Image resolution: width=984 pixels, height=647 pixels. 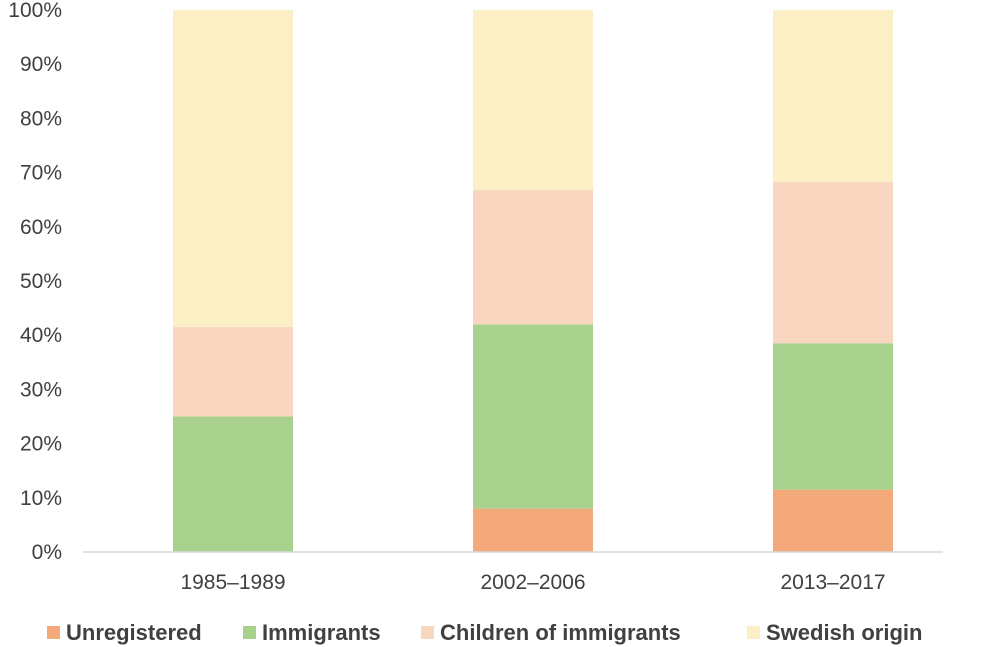 I want to click on legend-label: Children of immigrants, so click(x=560, y=632).